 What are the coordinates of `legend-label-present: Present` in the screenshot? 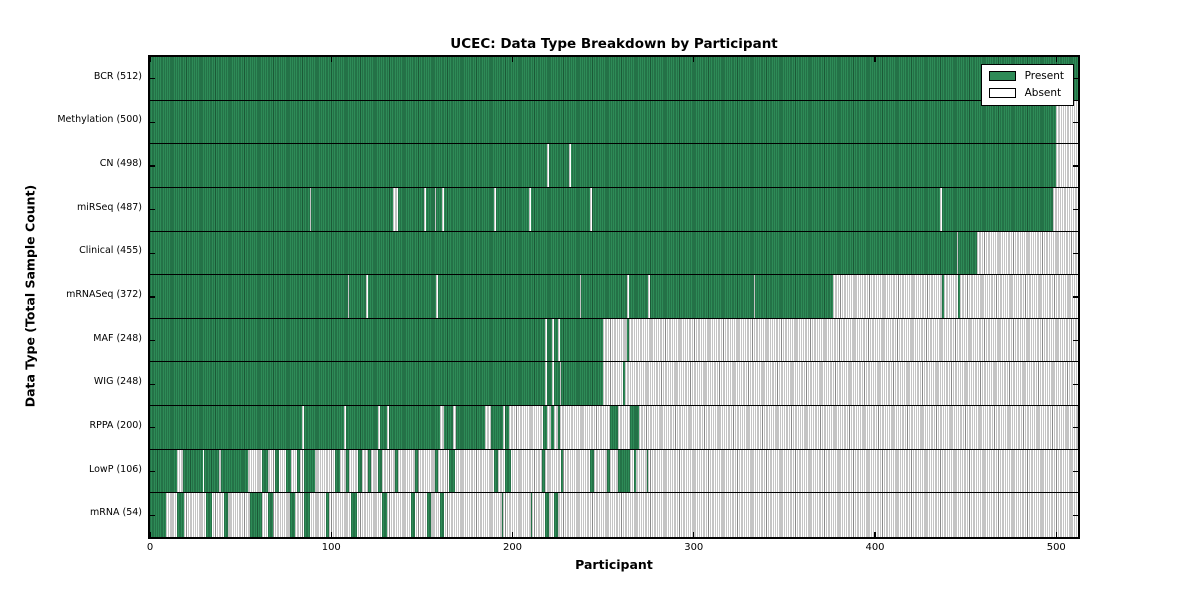 It's located at (1044, 76).